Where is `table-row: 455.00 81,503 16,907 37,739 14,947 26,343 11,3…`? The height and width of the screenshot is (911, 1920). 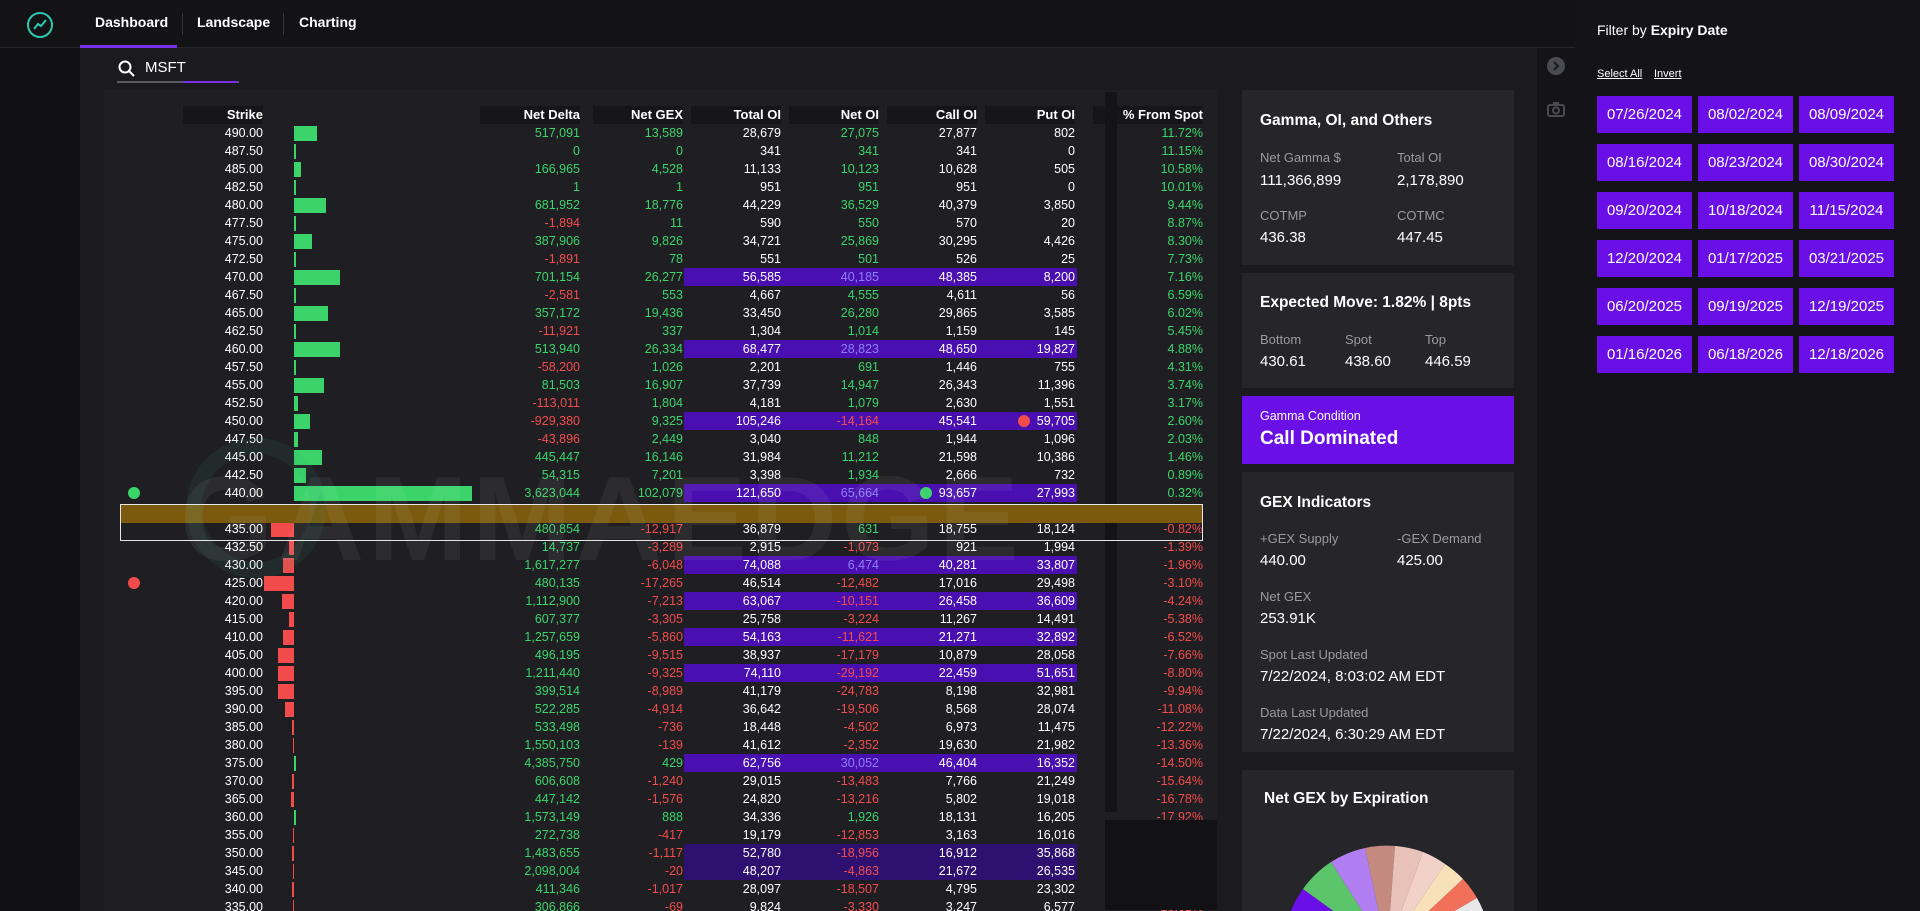 table-row: 455.00 81,503 16,907 37,739 14,947 26,343 11,3… is located at coordinates (663, 385).